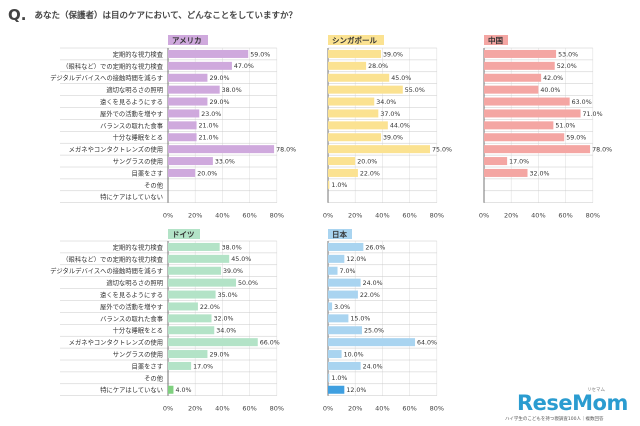 This screenshot has height=426, width=640. Describe the element at coordinates (17, 15) in the screenshot. I see `question-mark: Q.` at that location.